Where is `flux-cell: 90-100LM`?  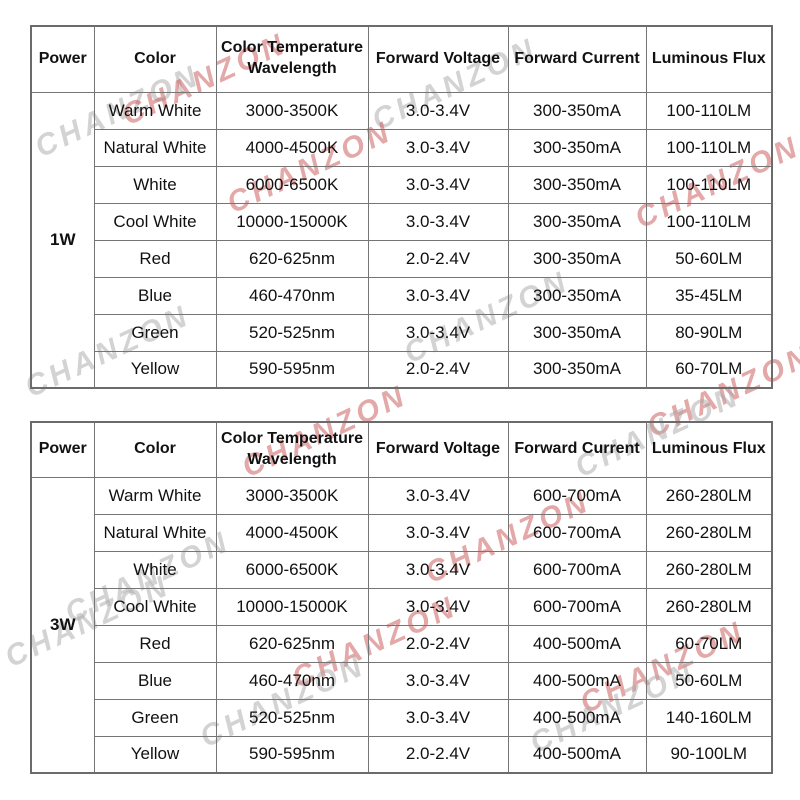 flux-cell: 90-100LM is located at coordinates (709, 754).